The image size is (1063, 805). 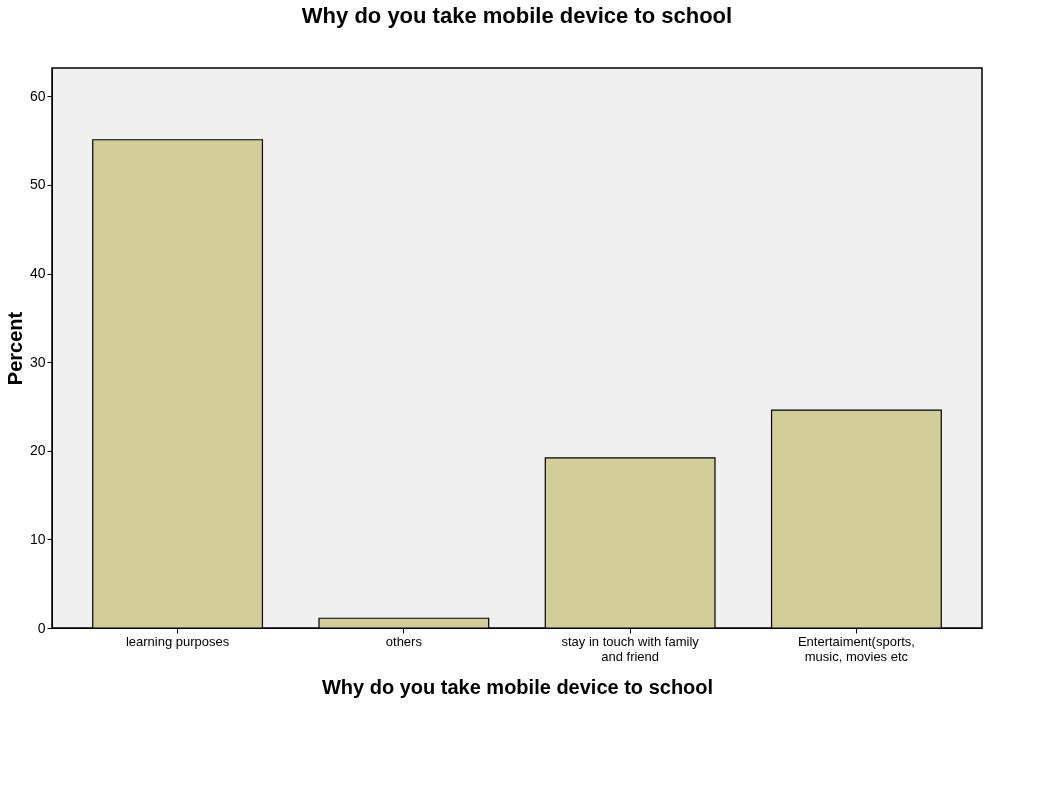 What do you see at coordinates (517, 686) in the screenshot?
I see `x-axis-title: Why do you take mobile device to school` at bounding box center [517, 686].